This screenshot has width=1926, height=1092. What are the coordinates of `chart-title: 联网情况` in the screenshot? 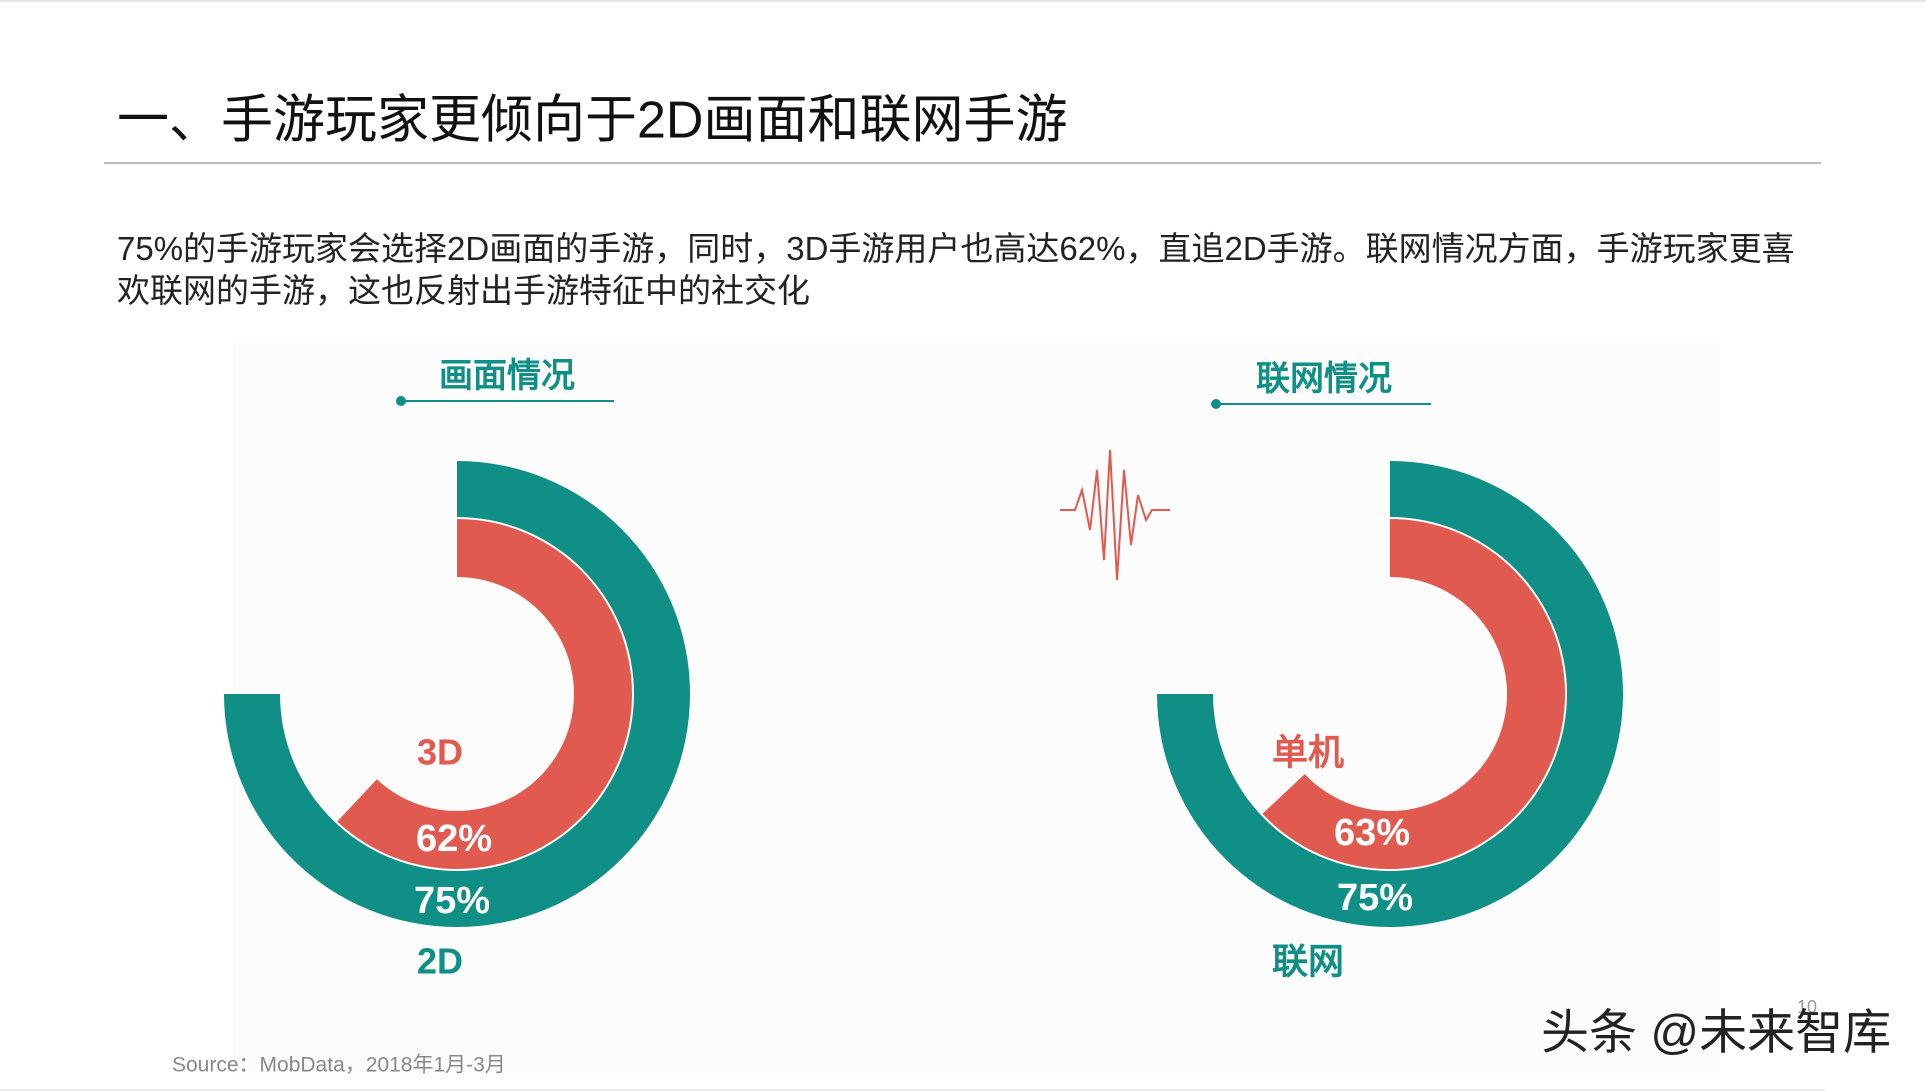 It's located at (1324, 379).